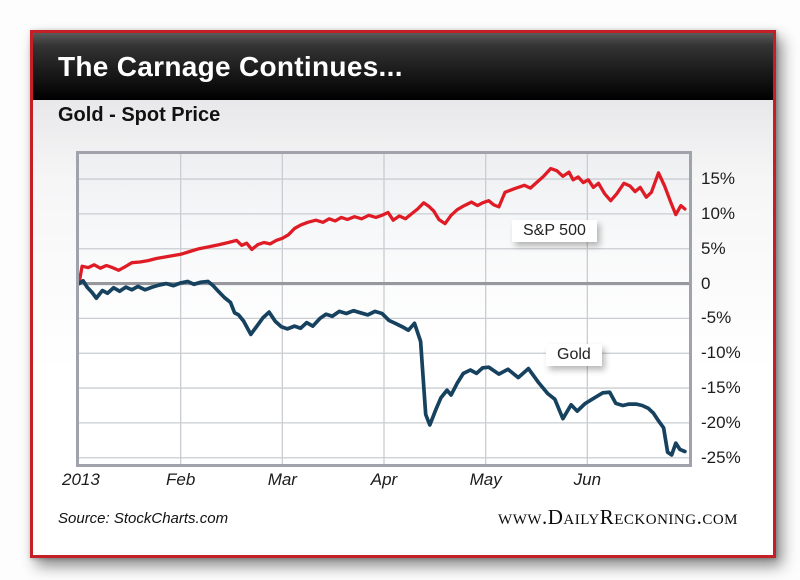 Image resolution: width=800 pixels, height=580 pixels. Describe the element at coordinates (554, 231) in the screenshot. I see `series-label-sp500: S&P 500` at that location.